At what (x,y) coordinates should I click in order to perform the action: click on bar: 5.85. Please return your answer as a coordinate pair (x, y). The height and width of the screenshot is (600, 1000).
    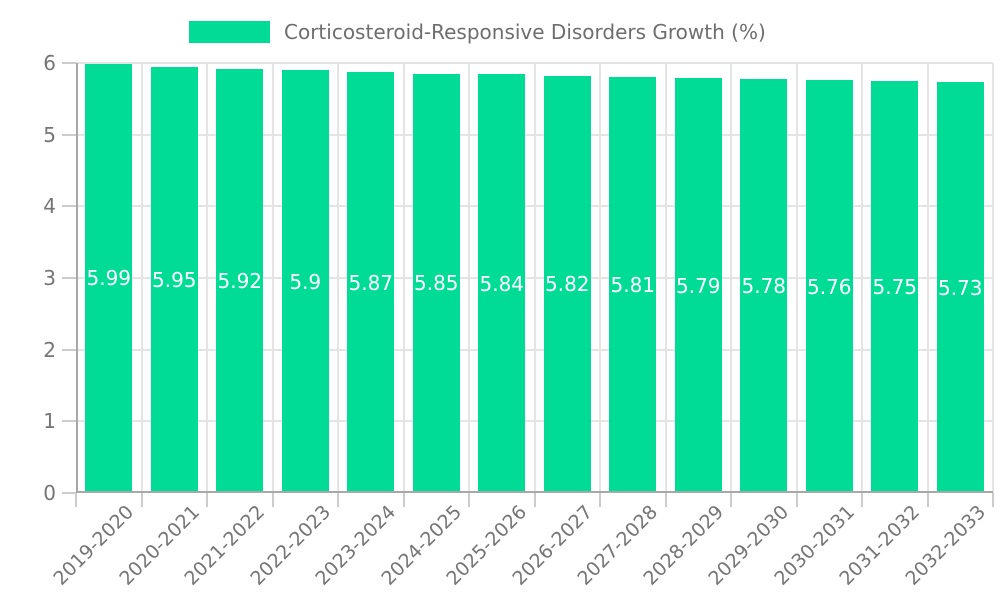
    Looking at the image, I should click on (436, 283).